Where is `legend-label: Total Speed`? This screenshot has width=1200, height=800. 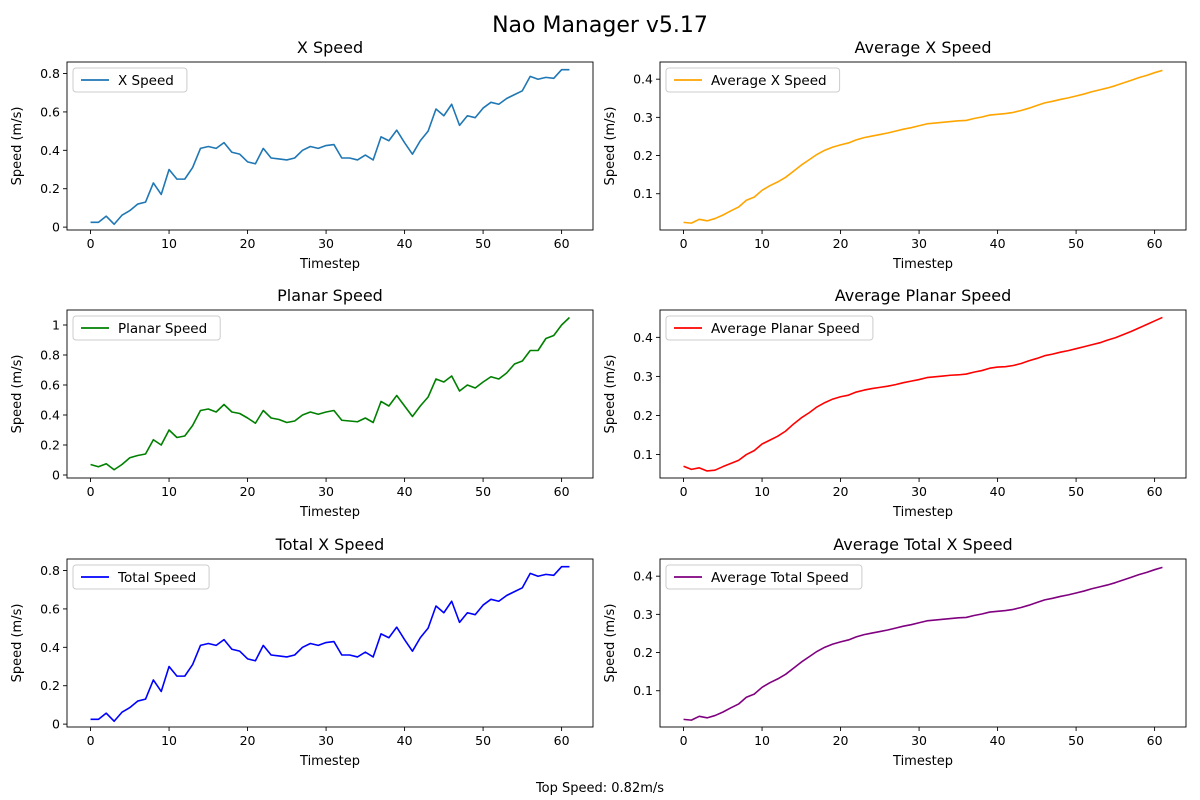 legend-label: Total Speed is located at coordinates (156, 578).